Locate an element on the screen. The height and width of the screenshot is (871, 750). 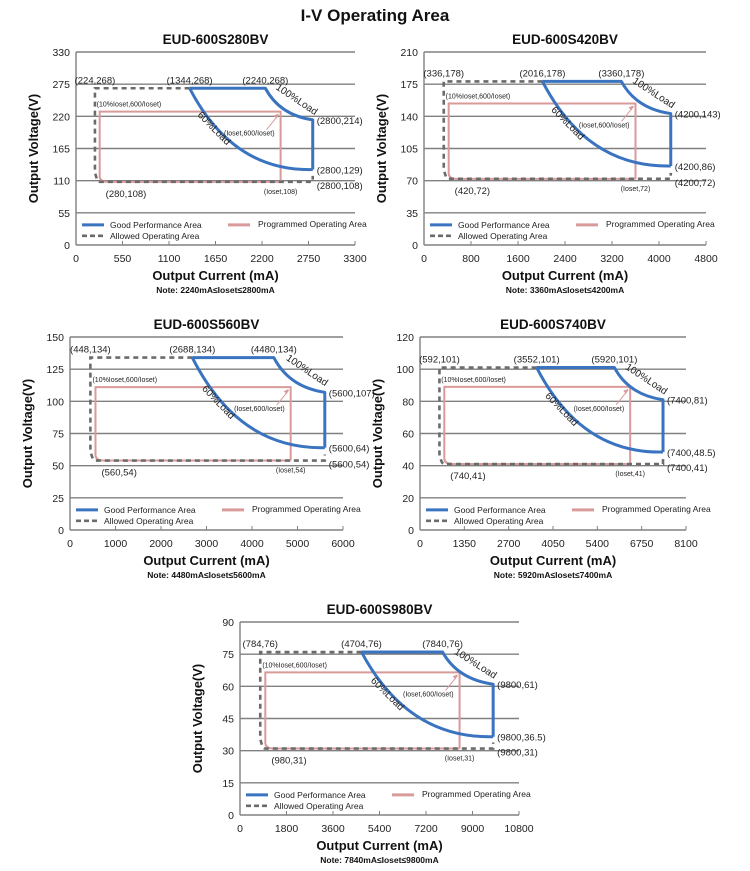
y-tick-label: 45 is located at coordinates (228, 720).